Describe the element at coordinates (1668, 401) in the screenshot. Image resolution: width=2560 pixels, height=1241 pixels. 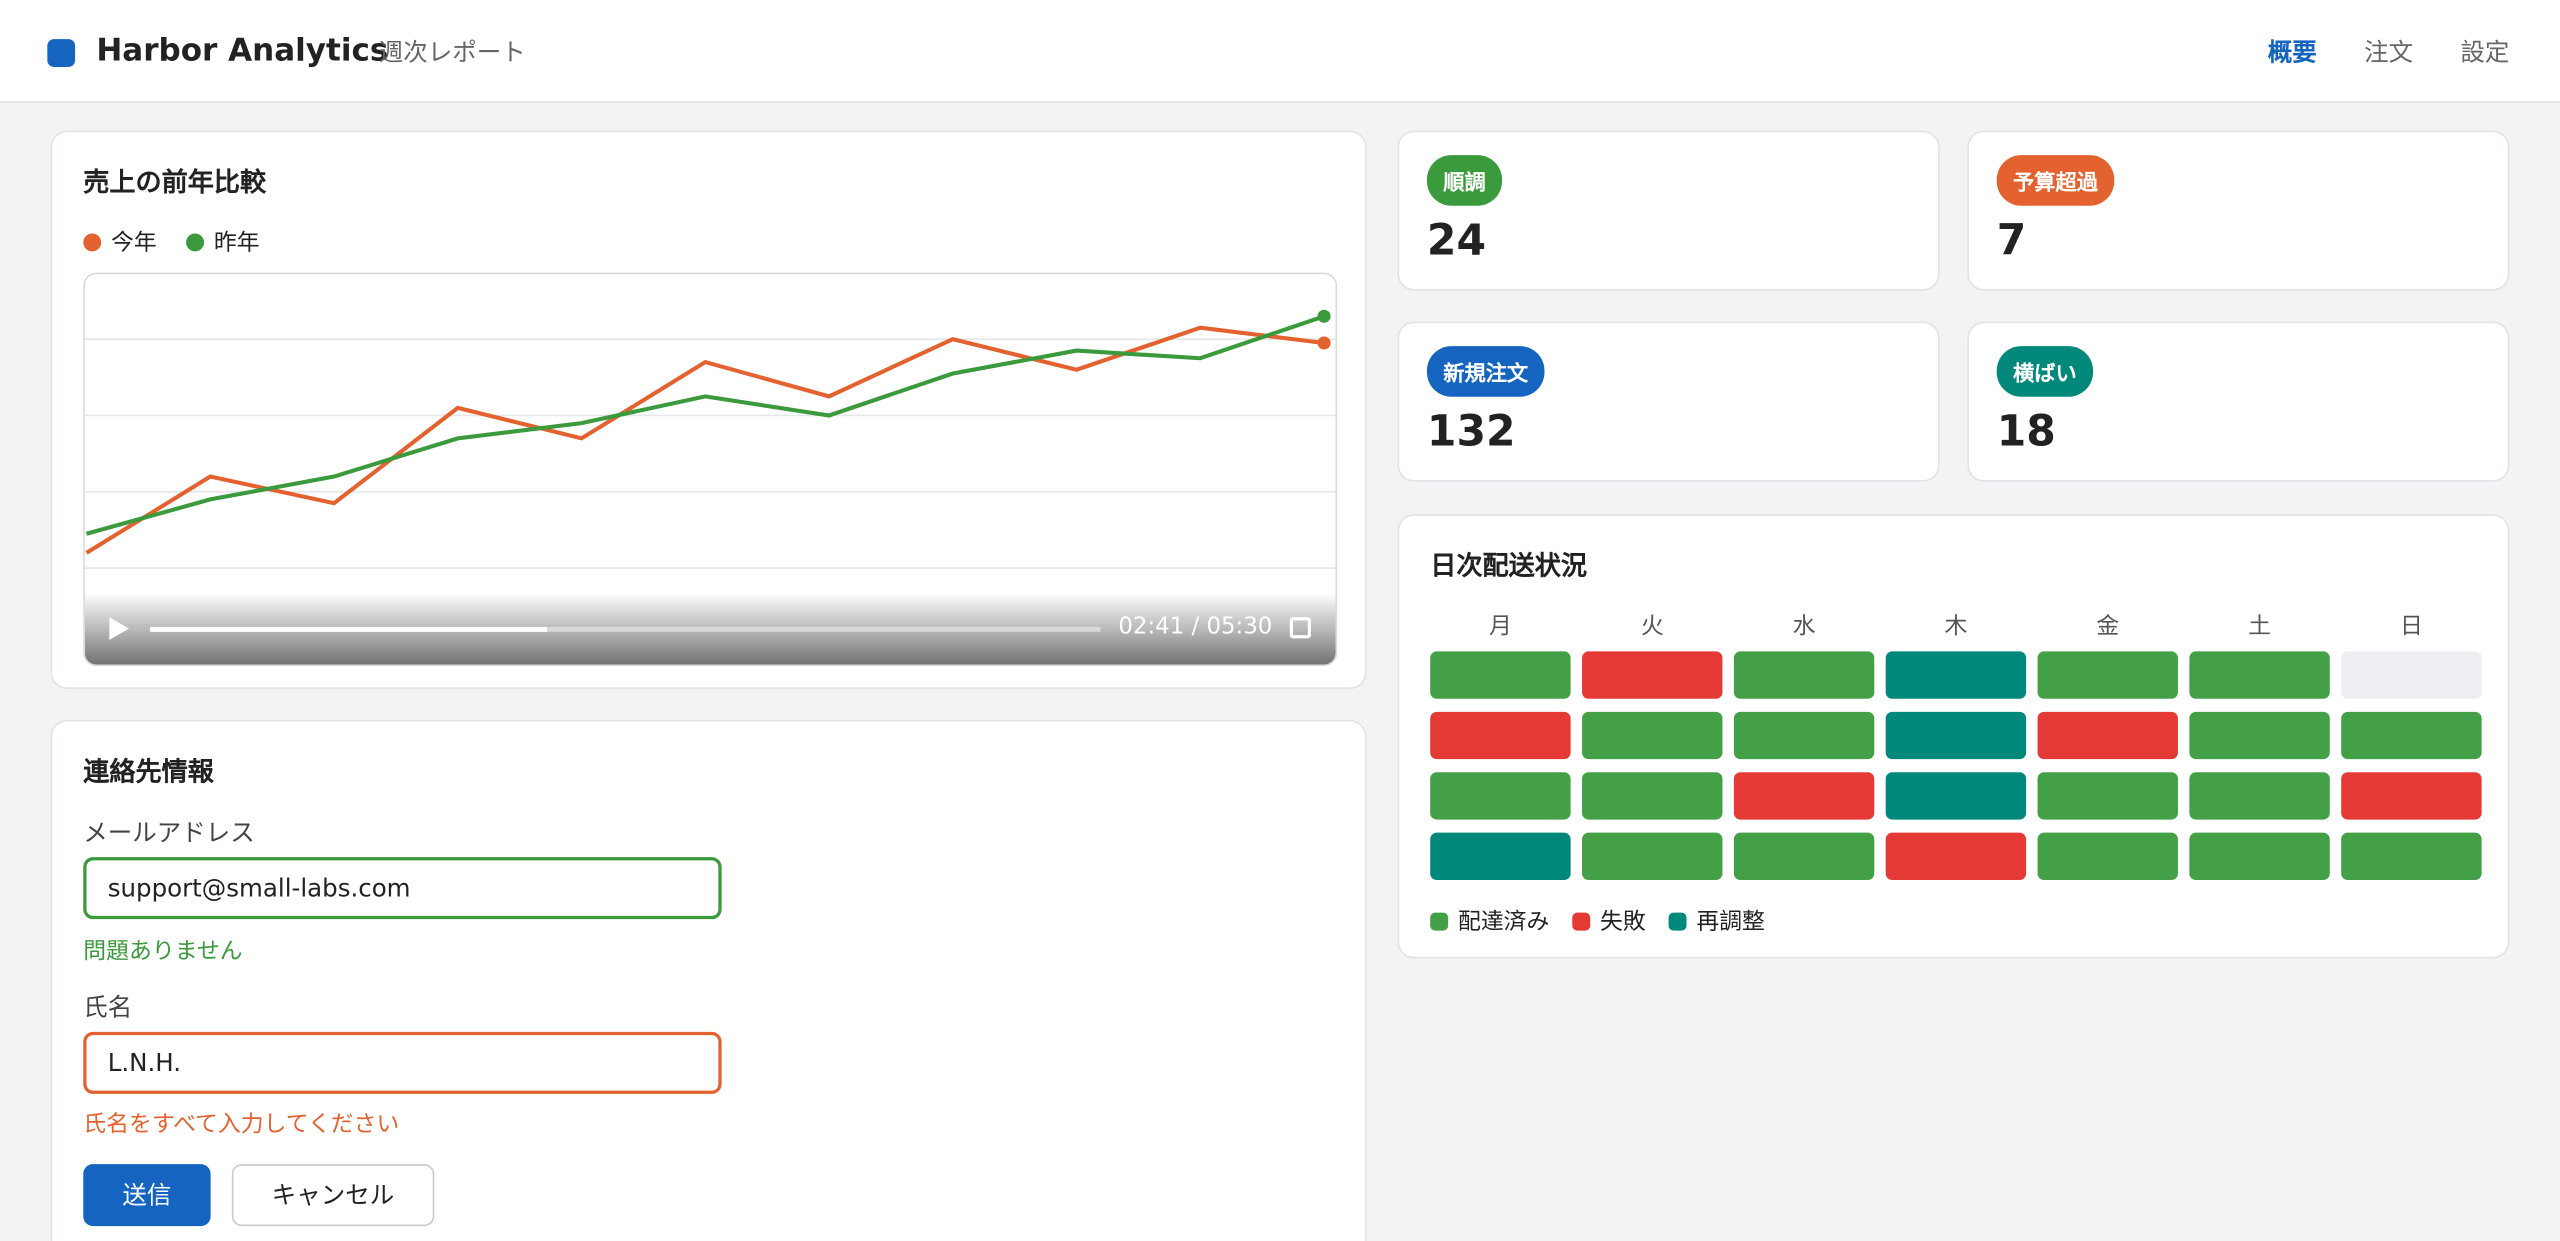
I see `stat-card: 新規注文 132` at that location.